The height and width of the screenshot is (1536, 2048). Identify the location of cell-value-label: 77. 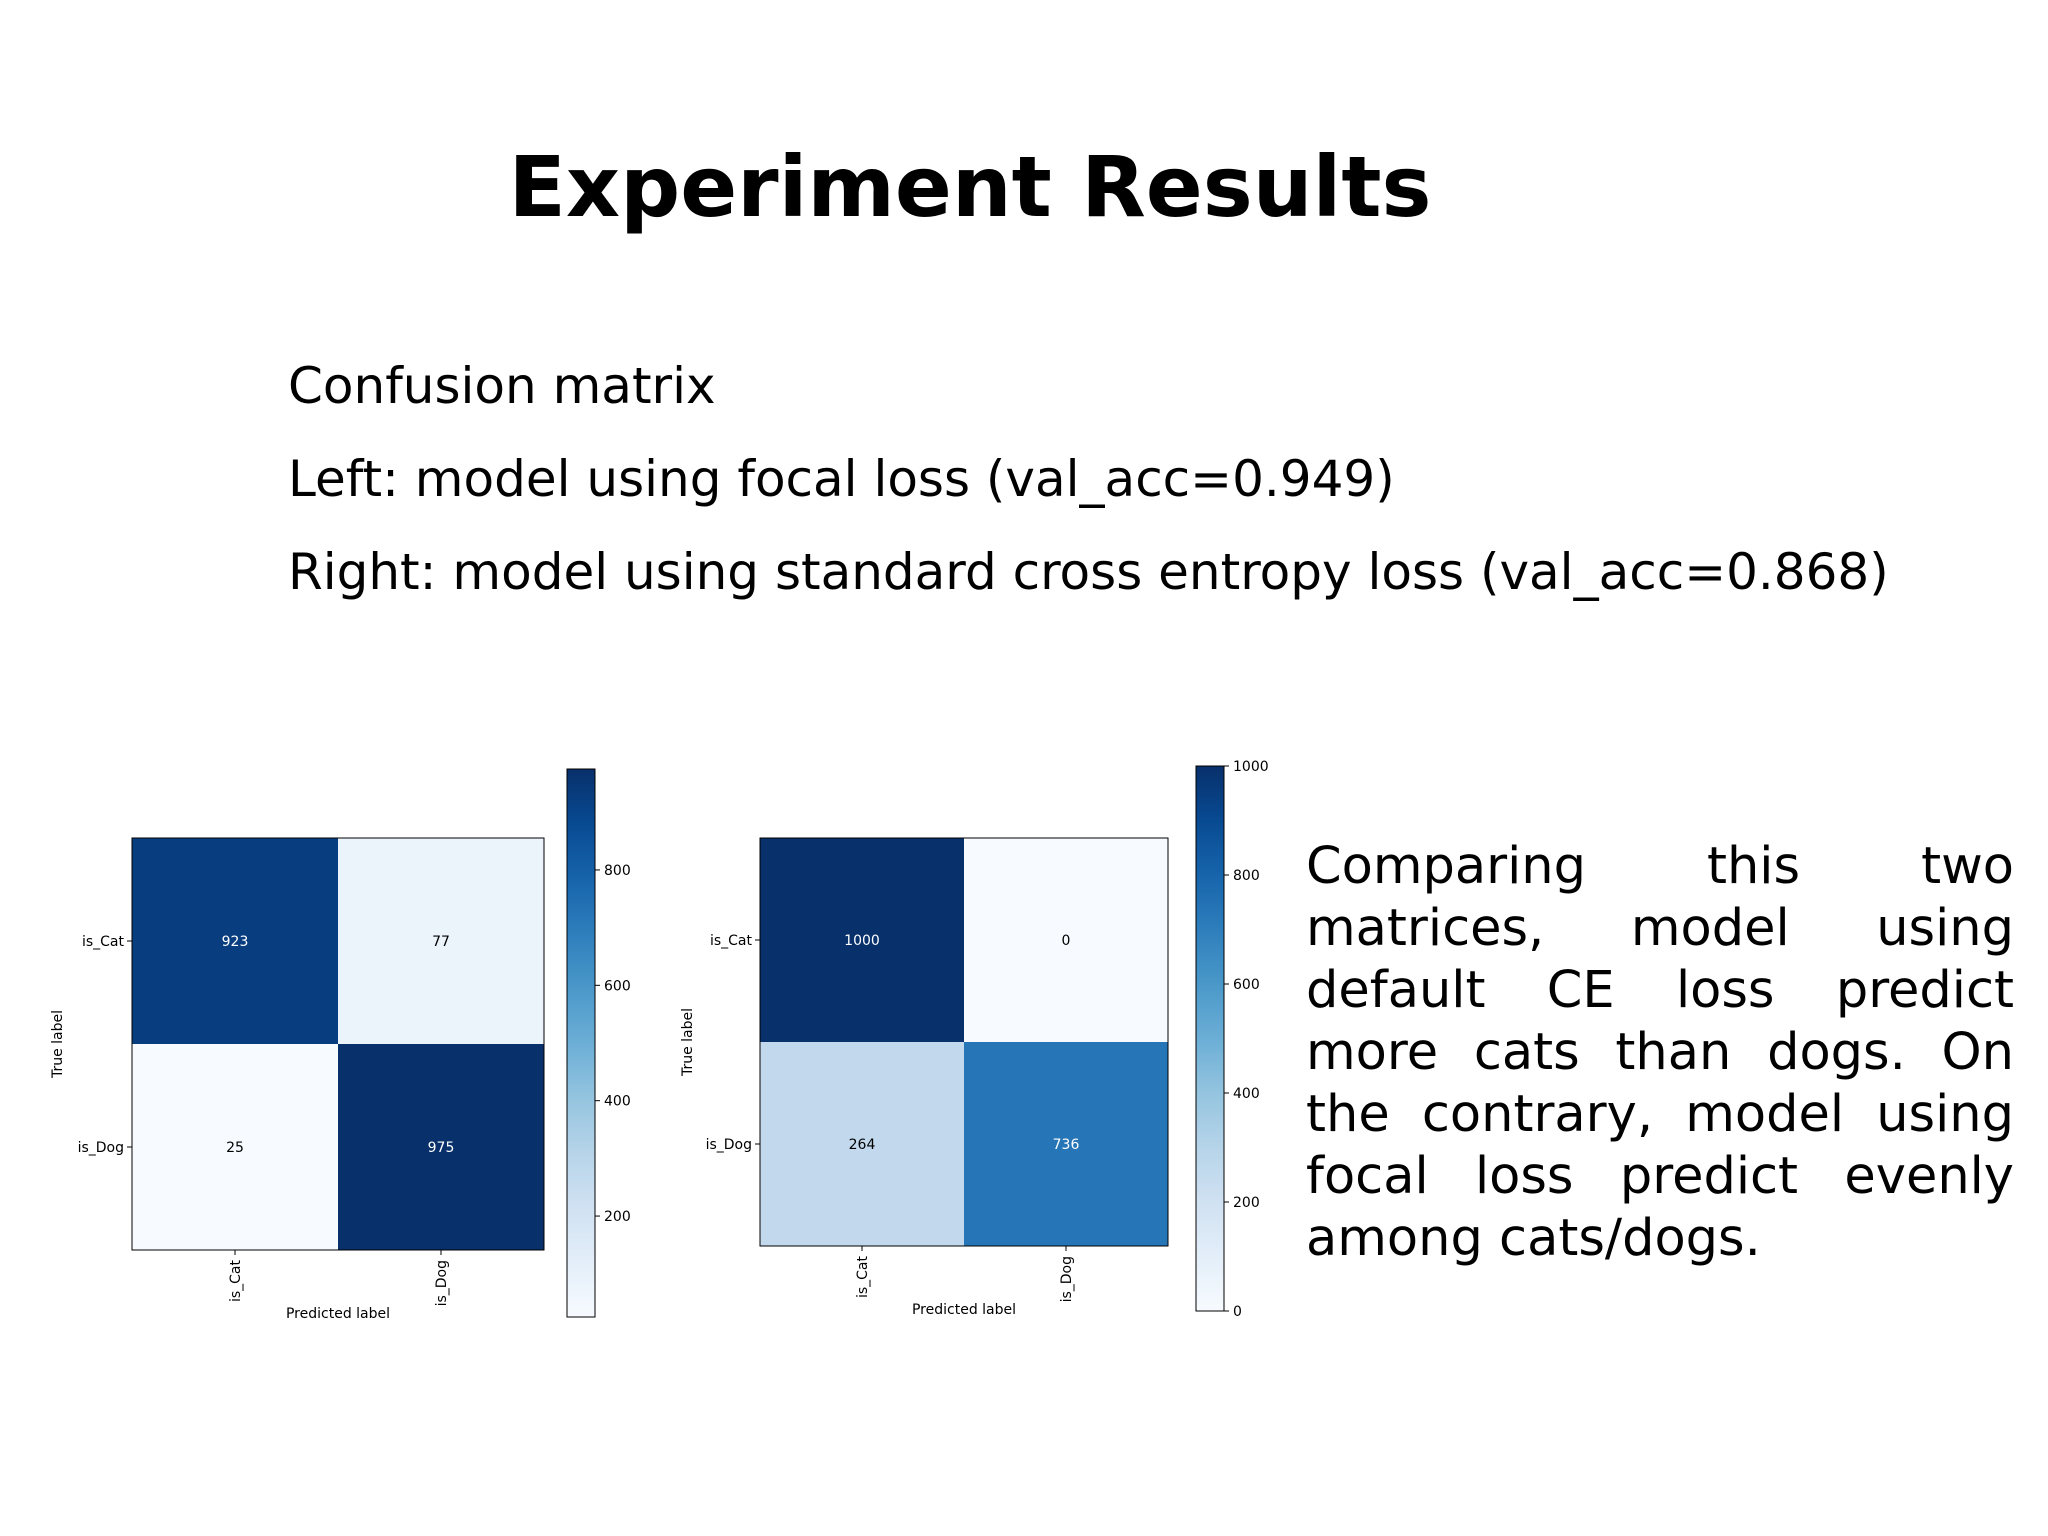
(441, 942).